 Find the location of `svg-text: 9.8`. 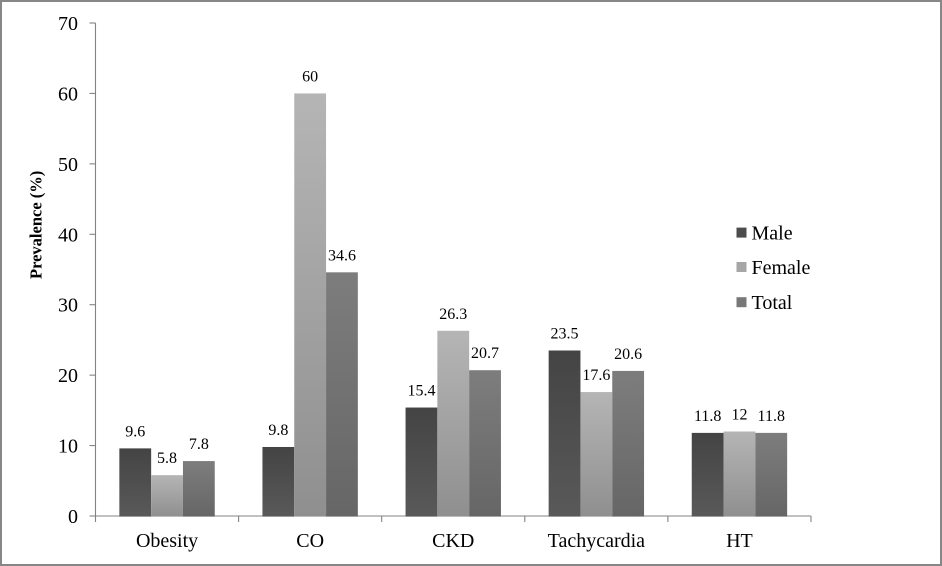

svg-text: 9.8 is located at coordinates (278, 430).